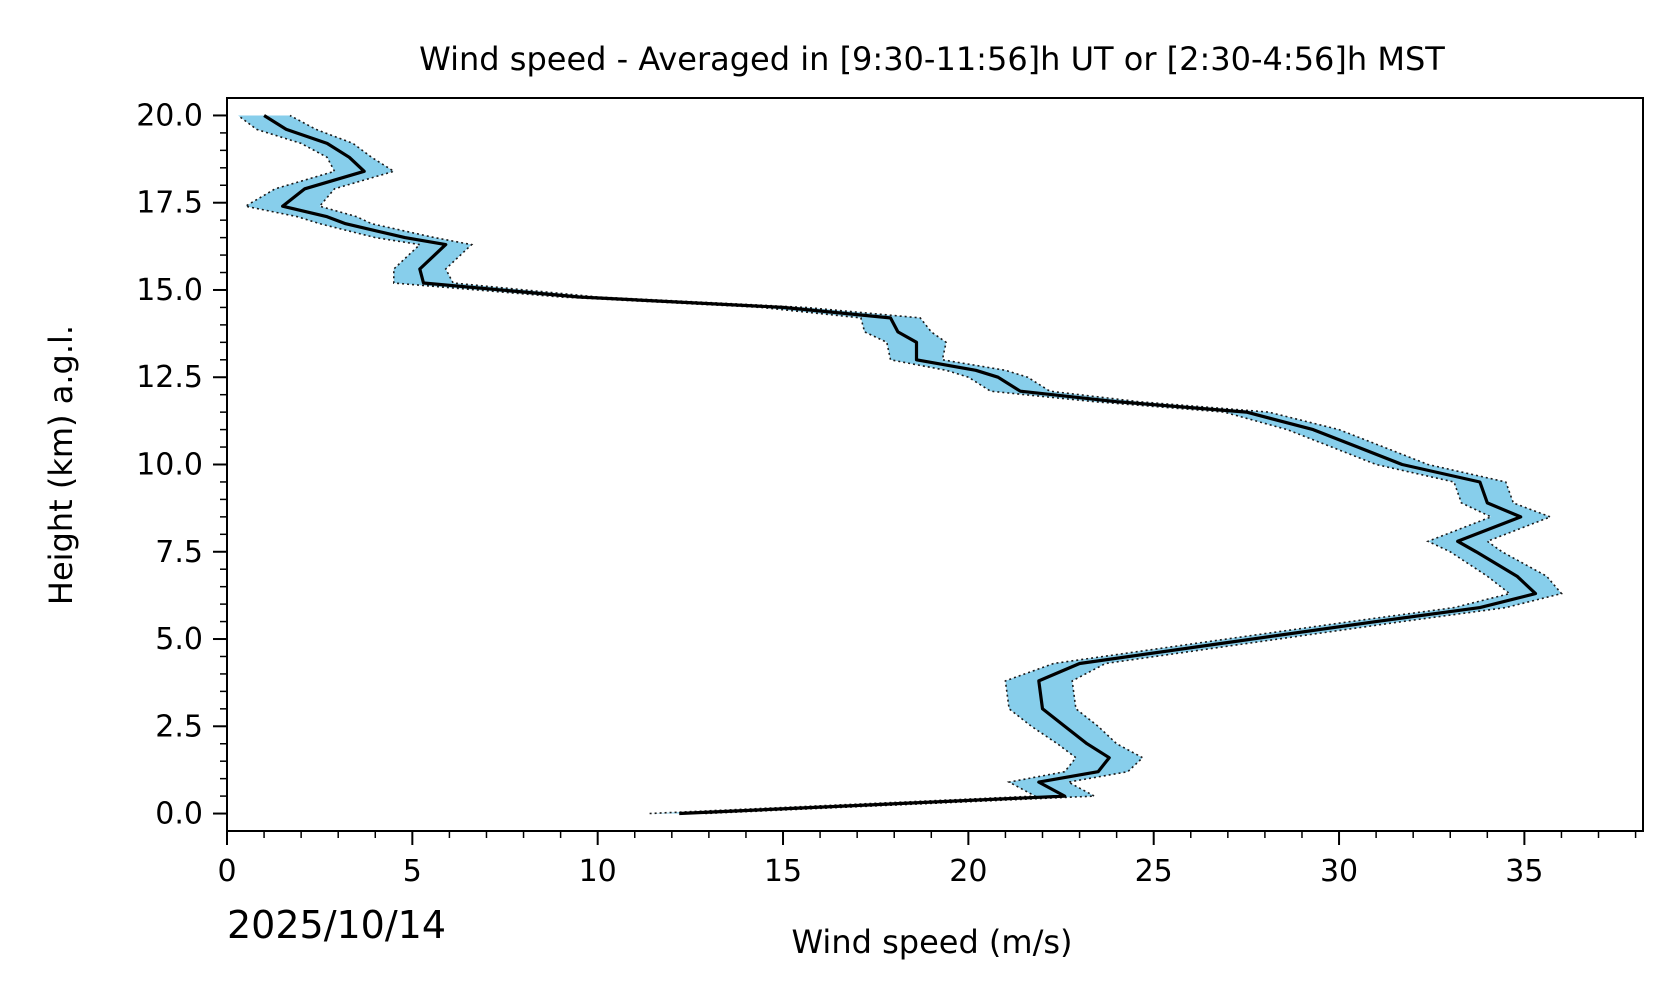 The width and height of the screenshot is (1676, 1003). I want to click on x-tick-label: 5, so click(412, 871).